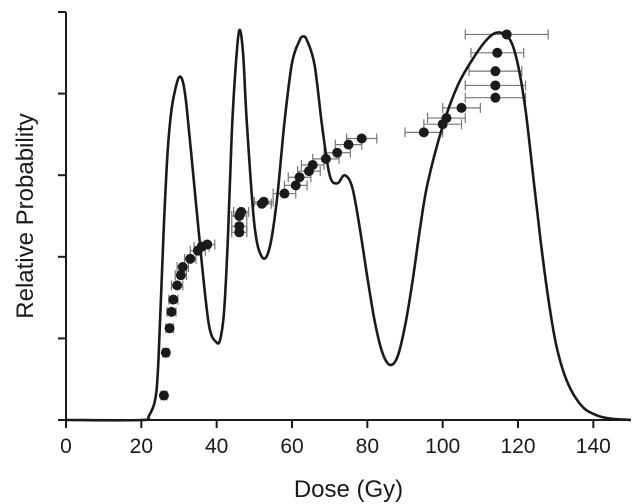  What do you see at coordinates (593, 446) in the screenshot?
I see `x-tick-label: 140` at bounding box center [593, 446].